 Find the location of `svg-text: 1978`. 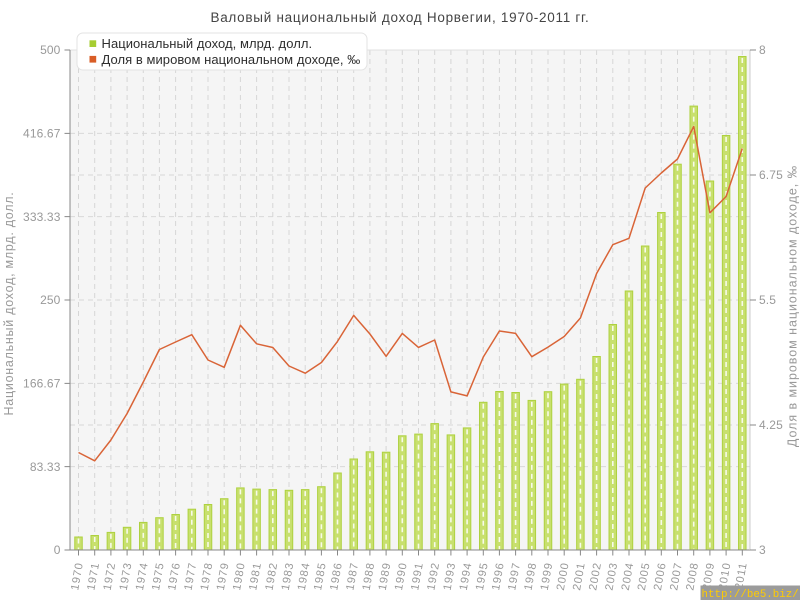

svg-text: 1978 is located at coordinates (207, 576).